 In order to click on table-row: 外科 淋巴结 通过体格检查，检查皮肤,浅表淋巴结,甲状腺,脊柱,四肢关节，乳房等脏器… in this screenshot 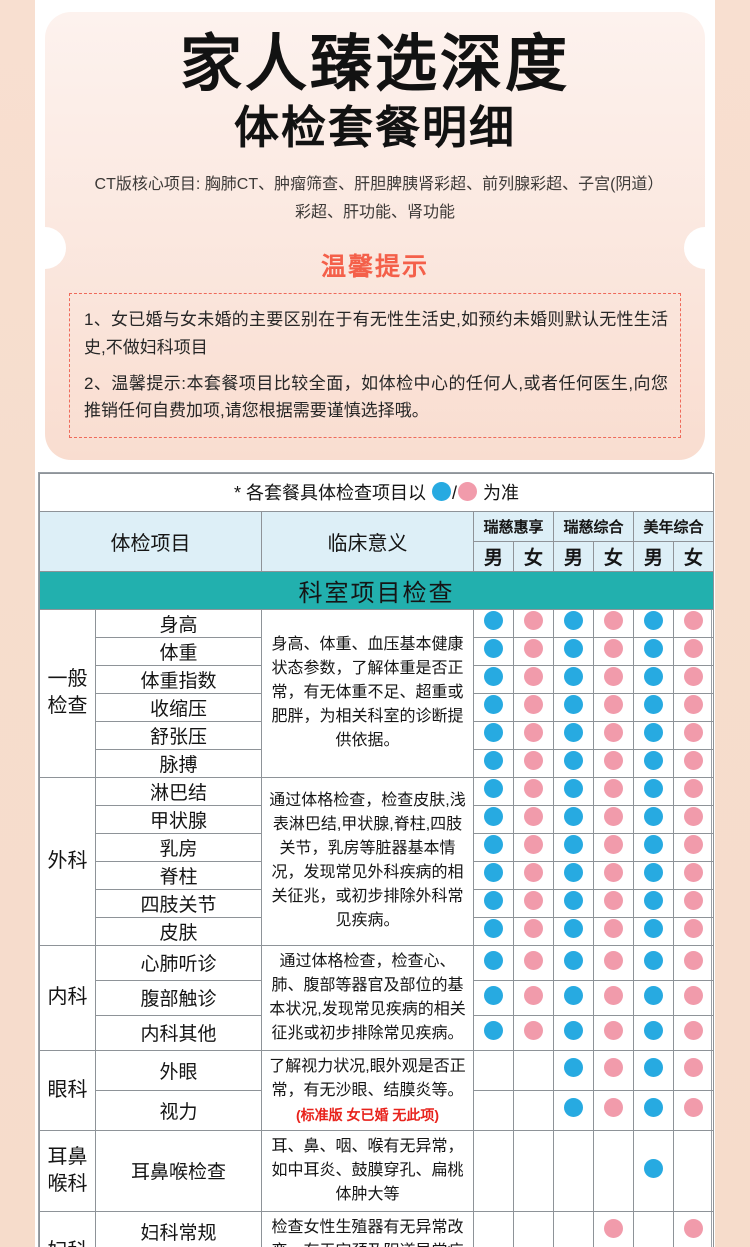, I will do `click(377, 861)`.